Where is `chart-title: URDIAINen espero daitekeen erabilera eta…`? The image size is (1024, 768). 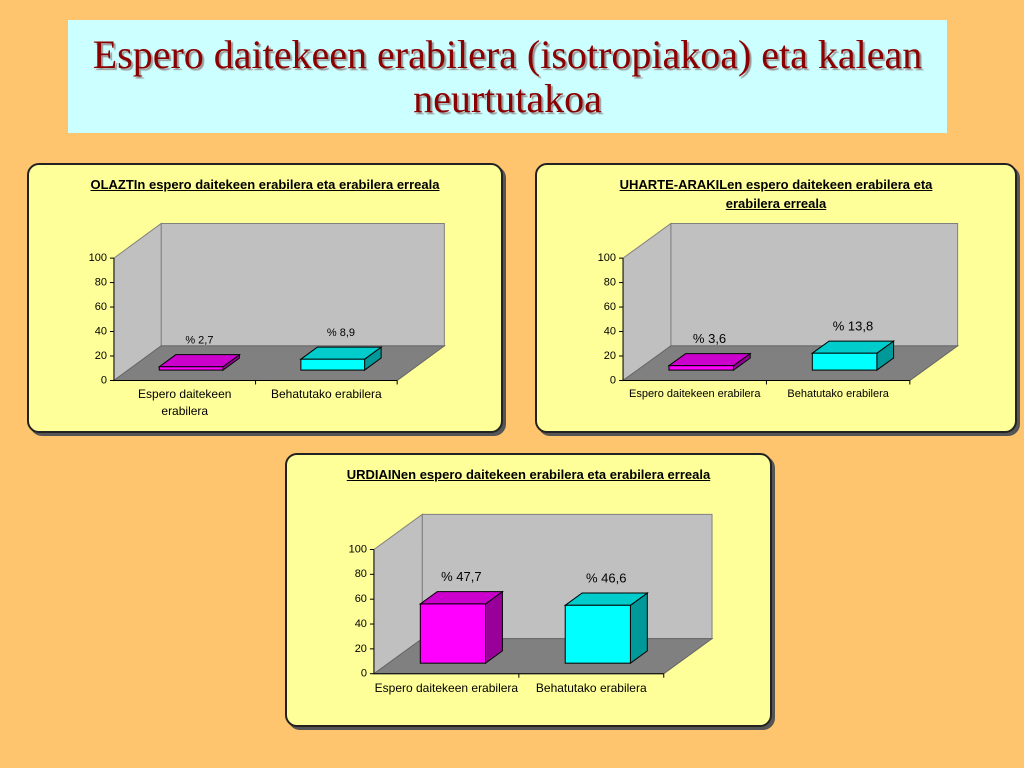 chart-title: URDIAINen espero daitekeen erabilera eta… is located at coordinates (528, 474).